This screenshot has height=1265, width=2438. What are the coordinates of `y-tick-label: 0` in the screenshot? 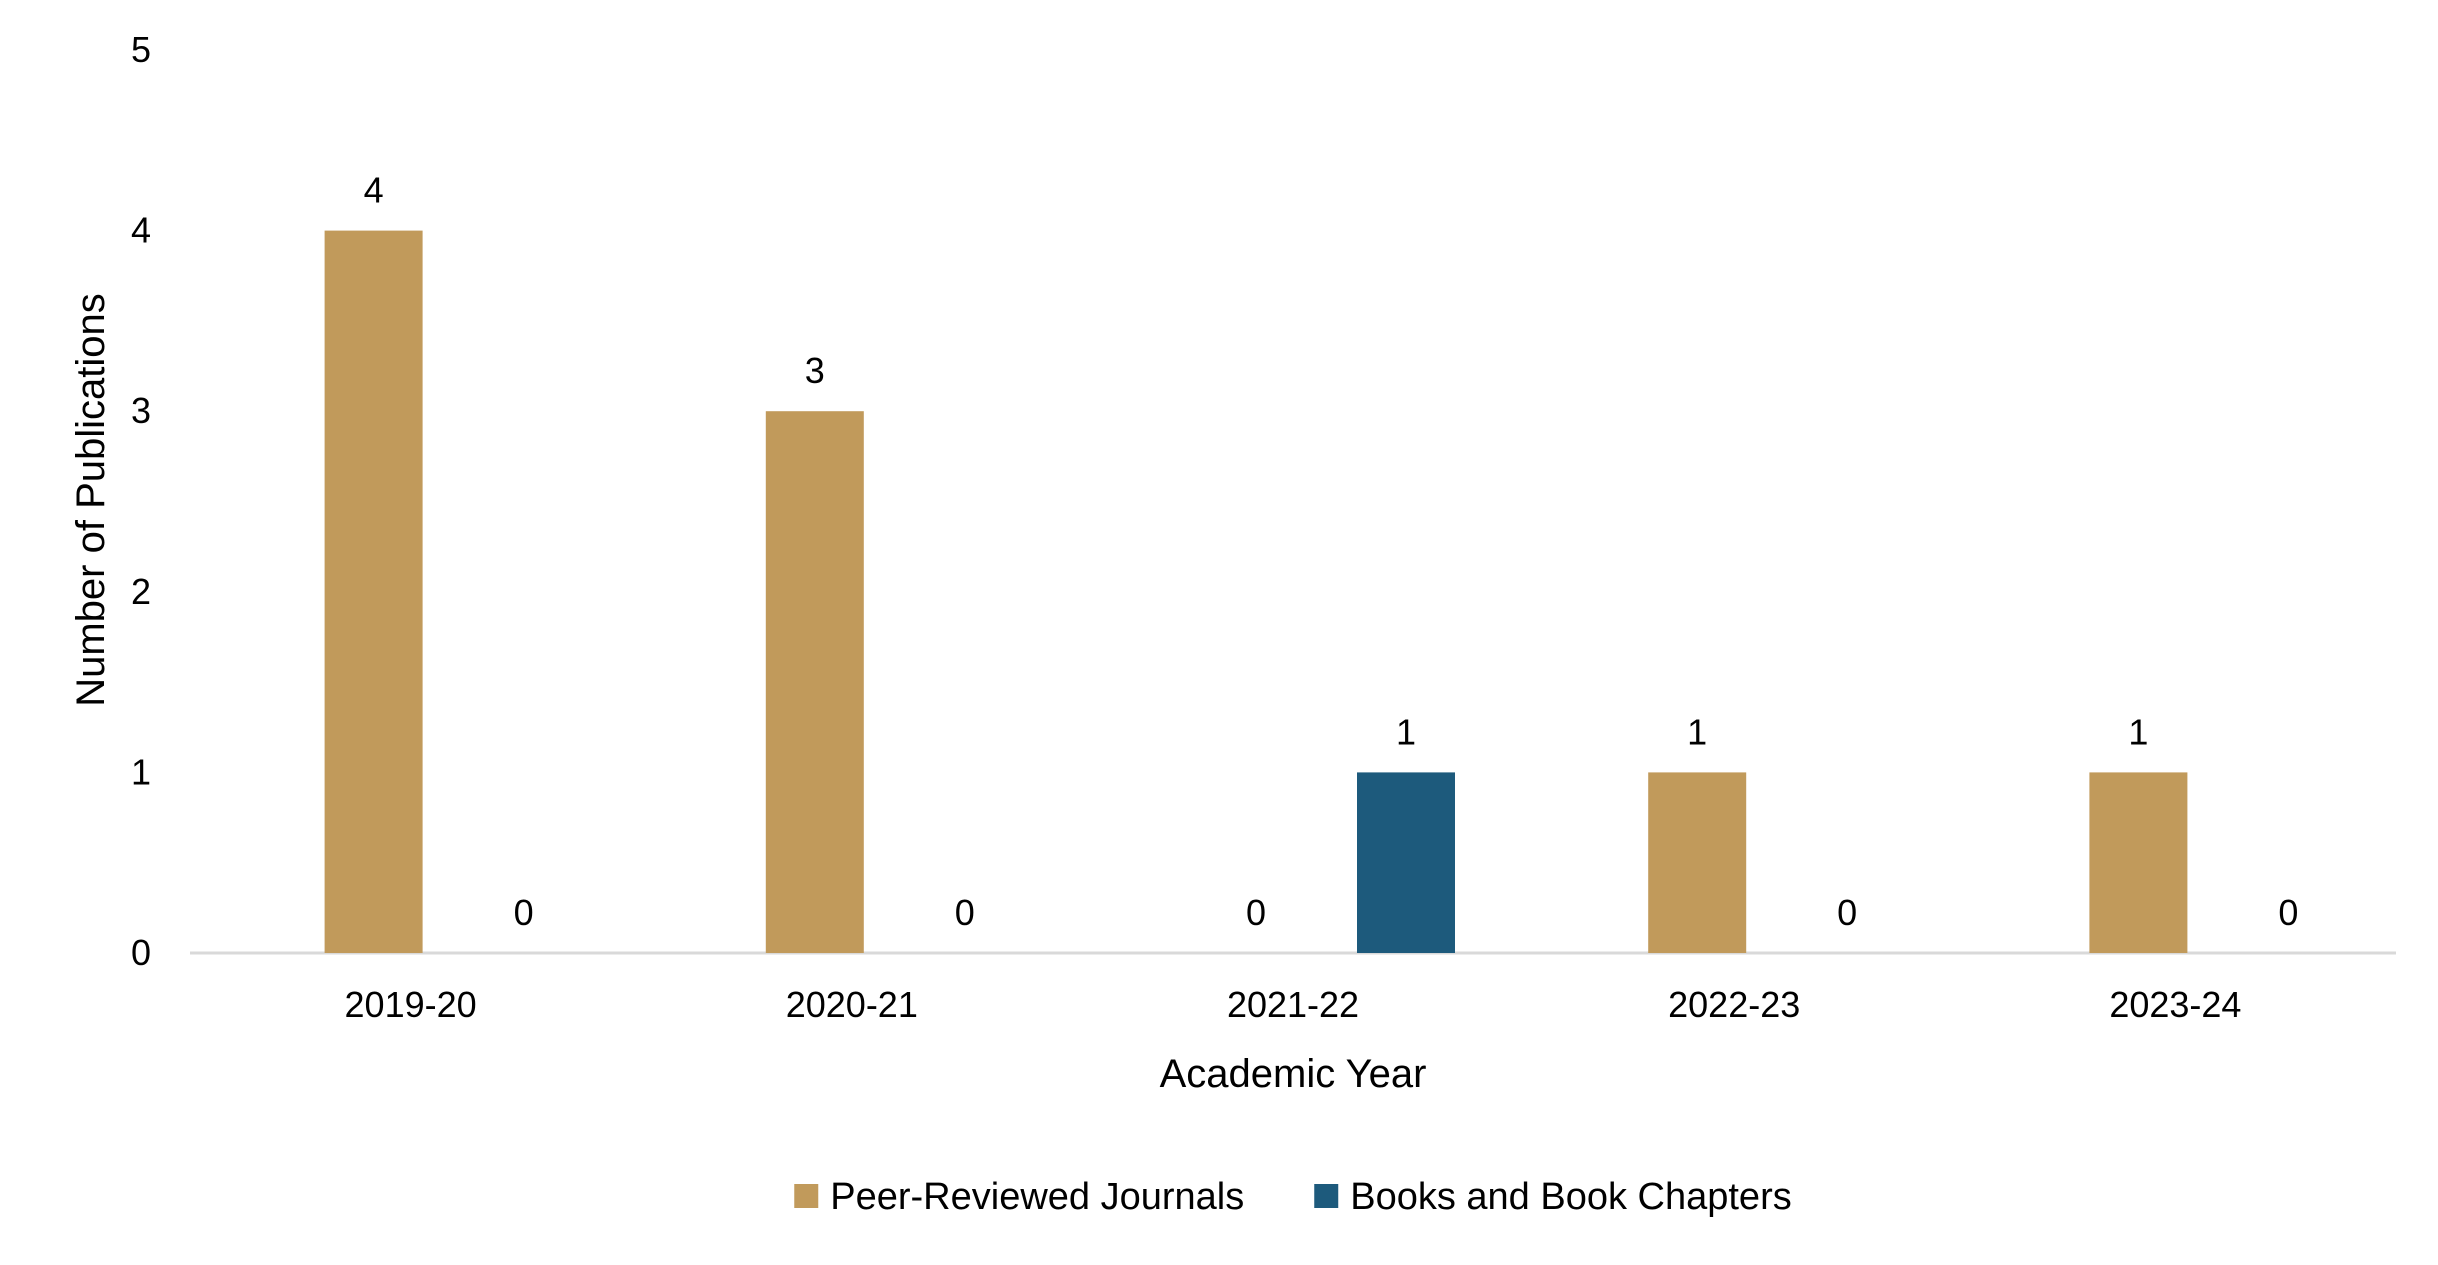 It's located at (141, 952).